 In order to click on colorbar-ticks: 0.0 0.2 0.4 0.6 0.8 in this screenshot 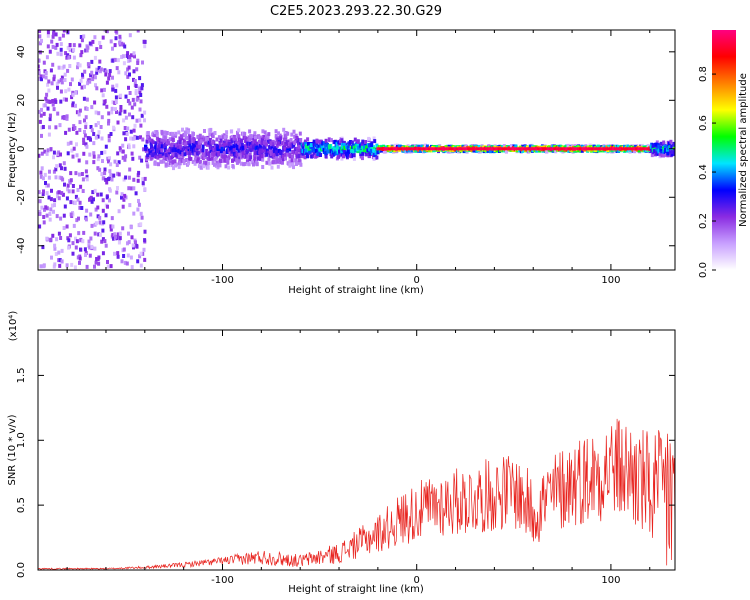, I will do `click(707, 172)`.